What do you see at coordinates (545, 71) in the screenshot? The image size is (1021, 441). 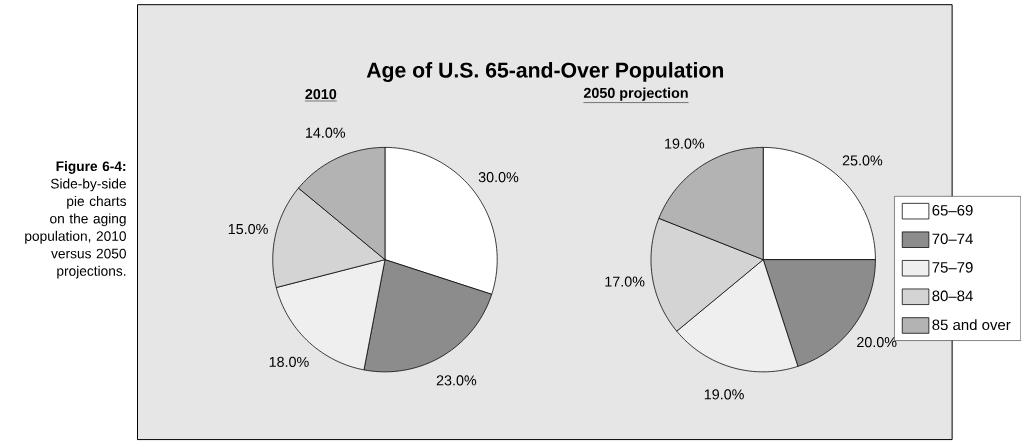 I see `chart-title: Age of U.S. 65-and-Over Population` at bounding box center [545, 71].